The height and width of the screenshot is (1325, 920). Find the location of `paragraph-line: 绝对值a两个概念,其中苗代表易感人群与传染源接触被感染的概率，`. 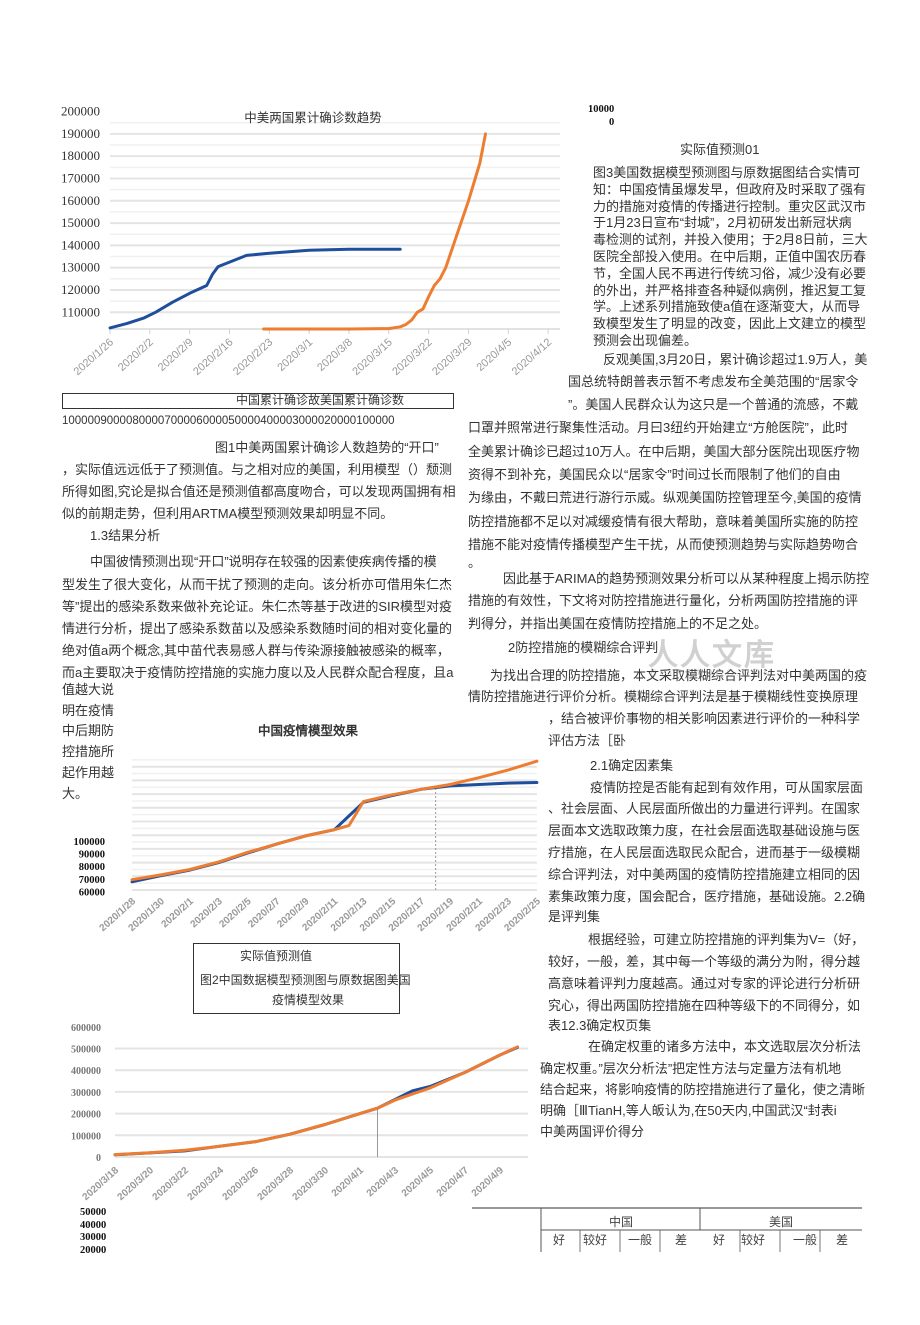

paragraph-line: 绝对值a两个概念,其中苗代表易感人群与传染源接触被感染的概率， is located at coordinates (256, 650).